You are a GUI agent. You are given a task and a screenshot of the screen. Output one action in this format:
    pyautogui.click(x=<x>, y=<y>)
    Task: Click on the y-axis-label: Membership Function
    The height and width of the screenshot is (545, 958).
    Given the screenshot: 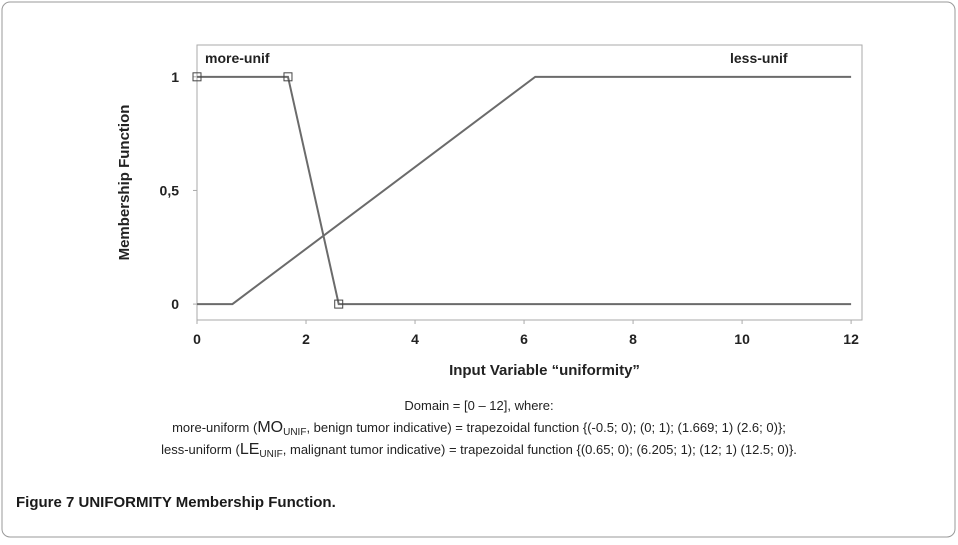 What is the action you would take?
    pyautogui.click(x=124, y=183)
    